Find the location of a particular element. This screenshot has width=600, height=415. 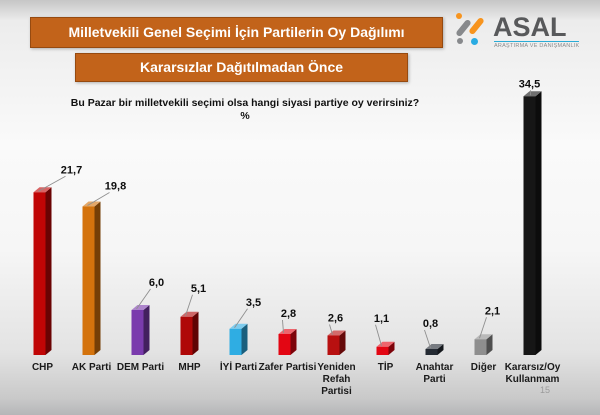

bar-label-anahtar-parti: Anahtar Parti is located at coordinates (435, 373).